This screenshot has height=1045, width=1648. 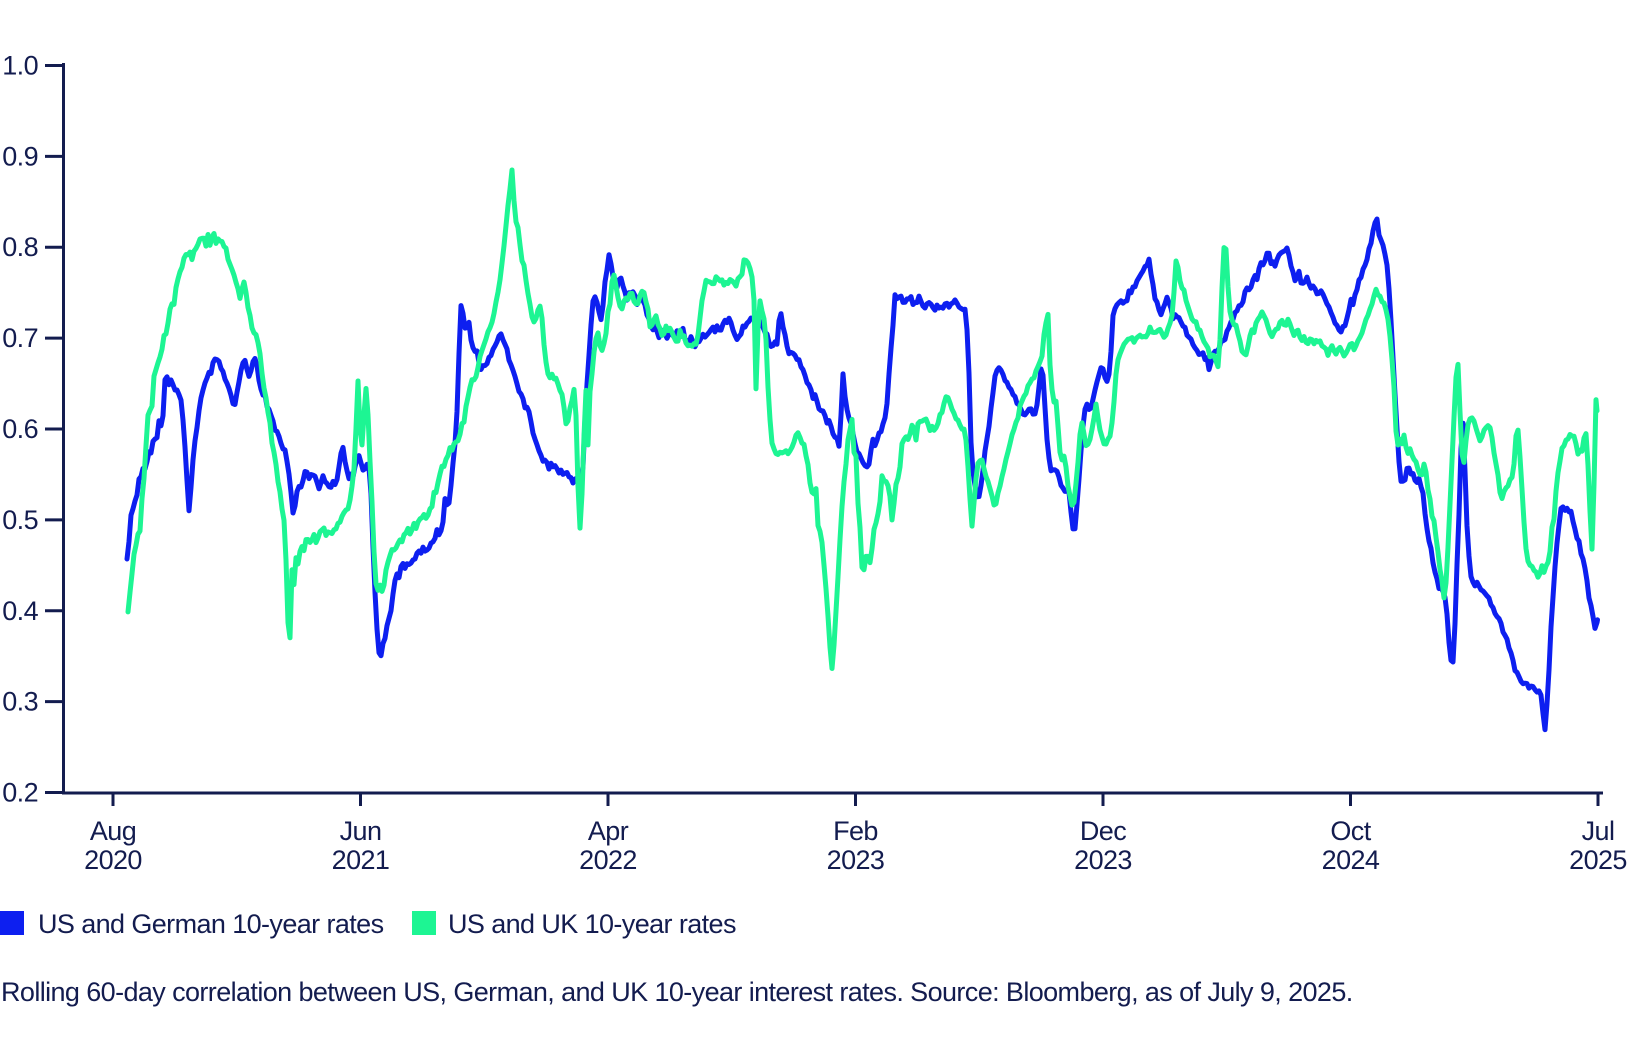 I want to click on svg-text: 0.2, so click(x=20, y=793).